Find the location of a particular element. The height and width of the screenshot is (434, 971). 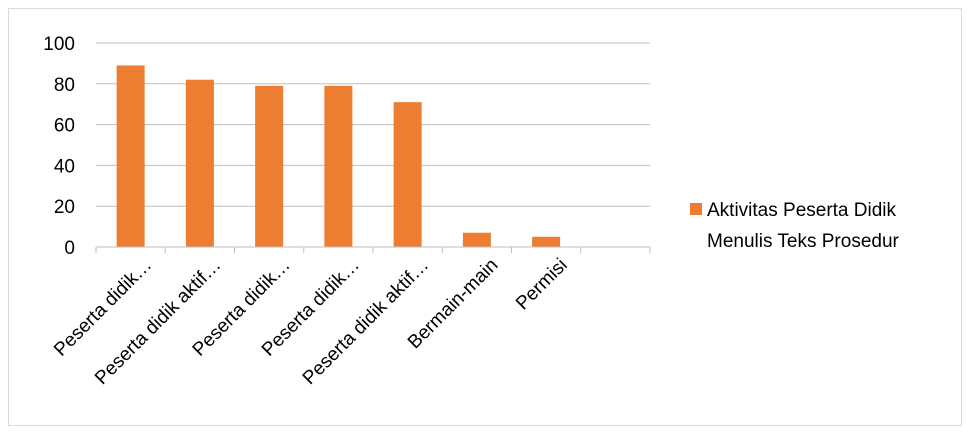

x-tick-label: Permisi is located at coordinates (542, 285).